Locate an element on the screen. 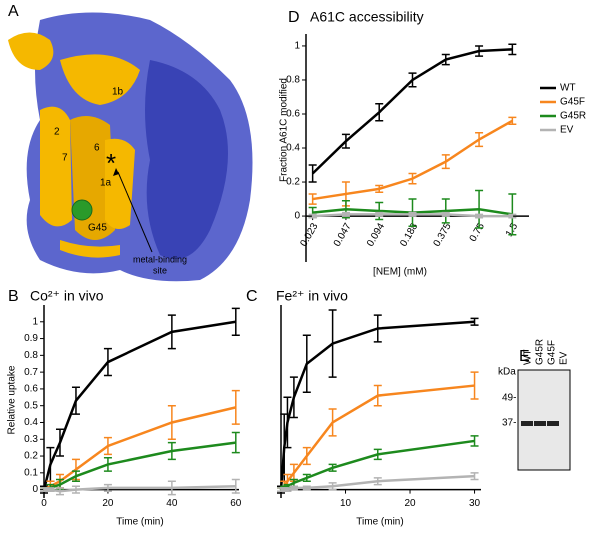  site-label: metal-binding is located at coordinates (160, 259).